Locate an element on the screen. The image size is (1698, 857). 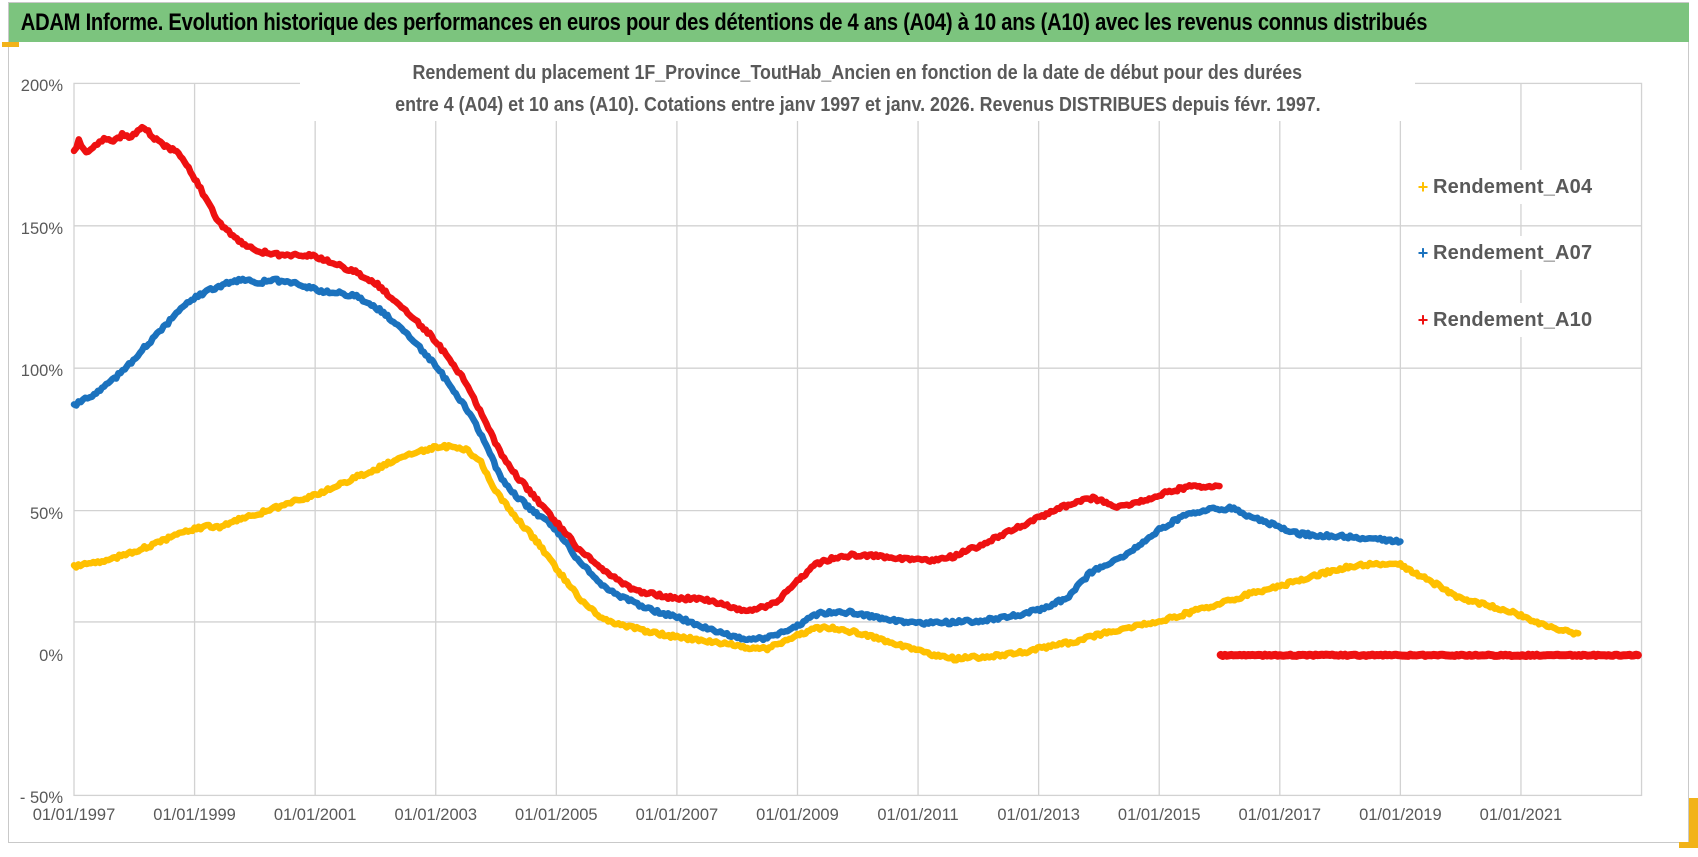
x-axis-tick-2015: 01/01/2015 is located at coordinates (1159, 815).